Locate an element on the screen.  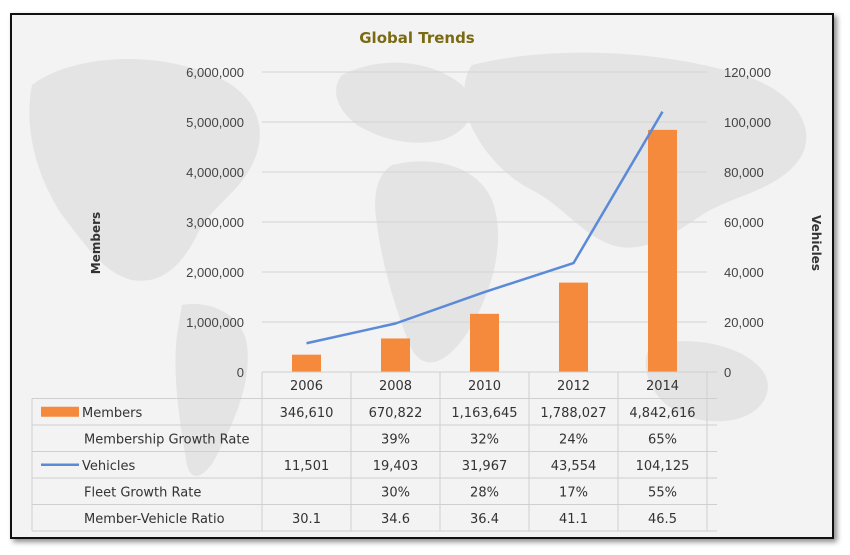
table-row-label: Membership Growth Rate is located at coordinates (166, 439).